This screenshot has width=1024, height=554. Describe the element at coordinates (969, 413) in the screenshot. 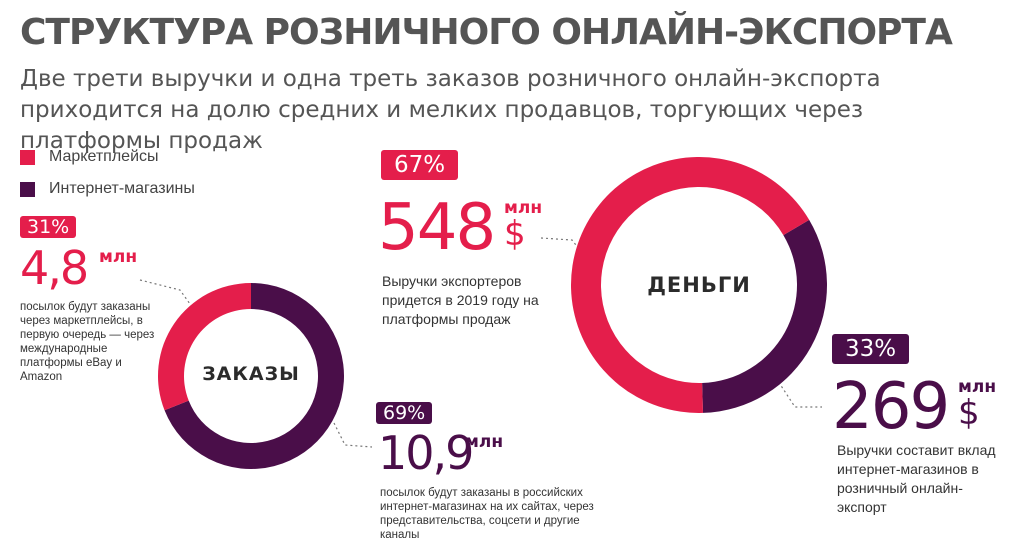

I see `currency-money-online-stores: $` at that location.